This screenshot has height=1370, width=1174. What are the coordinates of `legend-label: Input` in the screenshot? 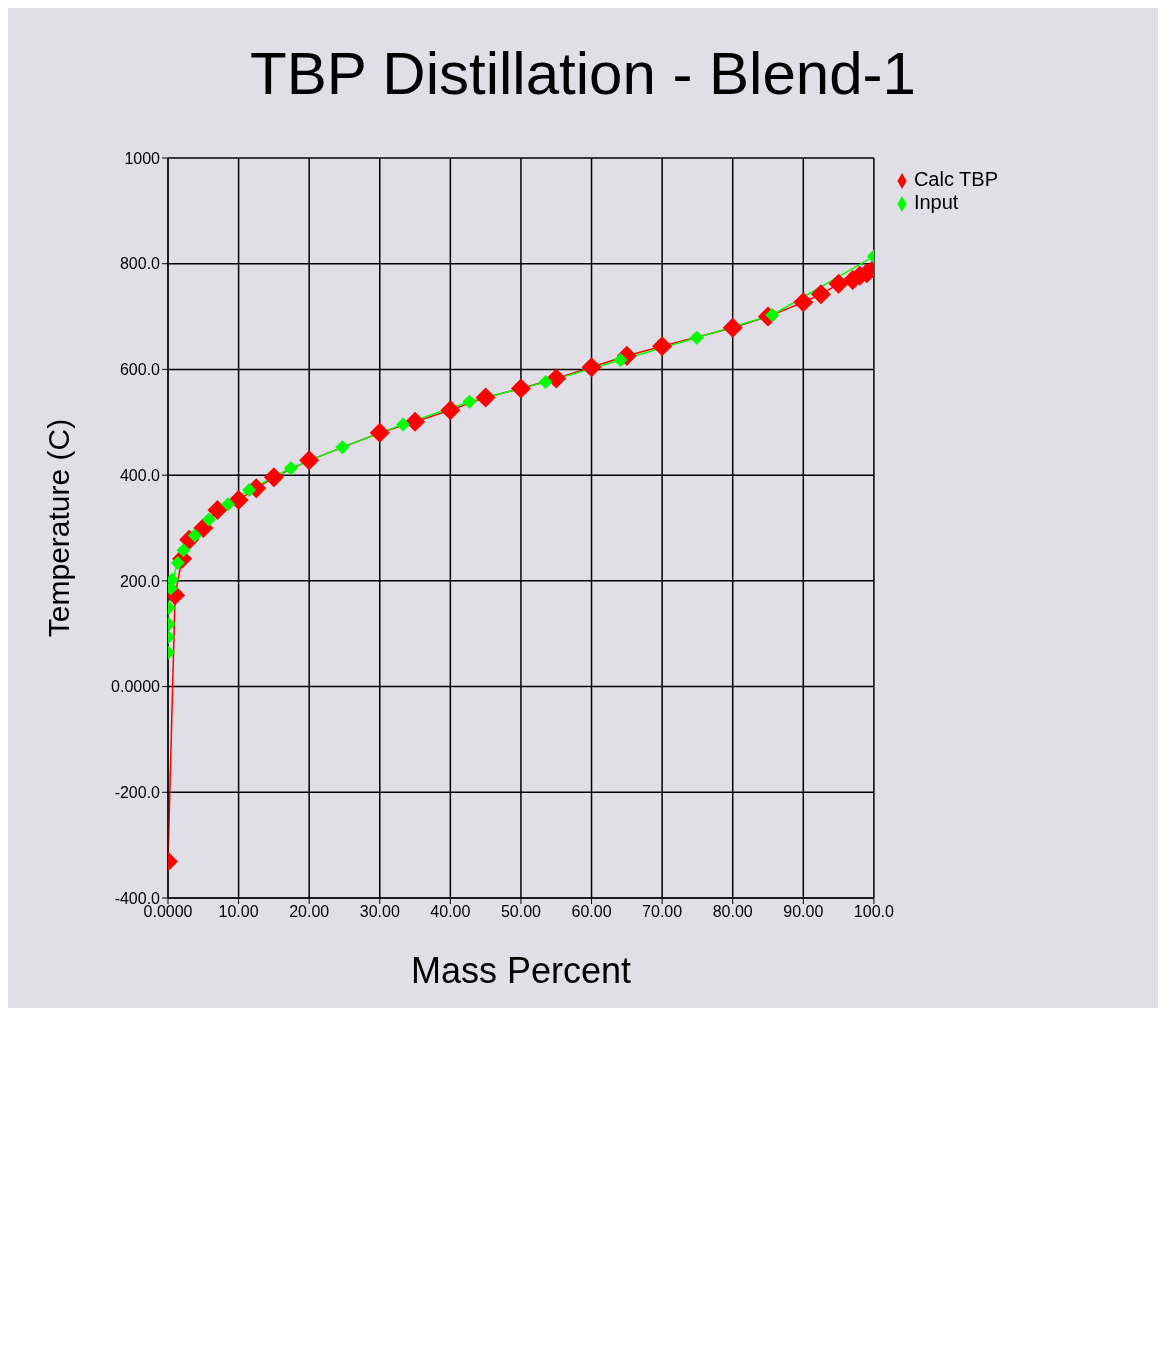 It's located at (936, 202).